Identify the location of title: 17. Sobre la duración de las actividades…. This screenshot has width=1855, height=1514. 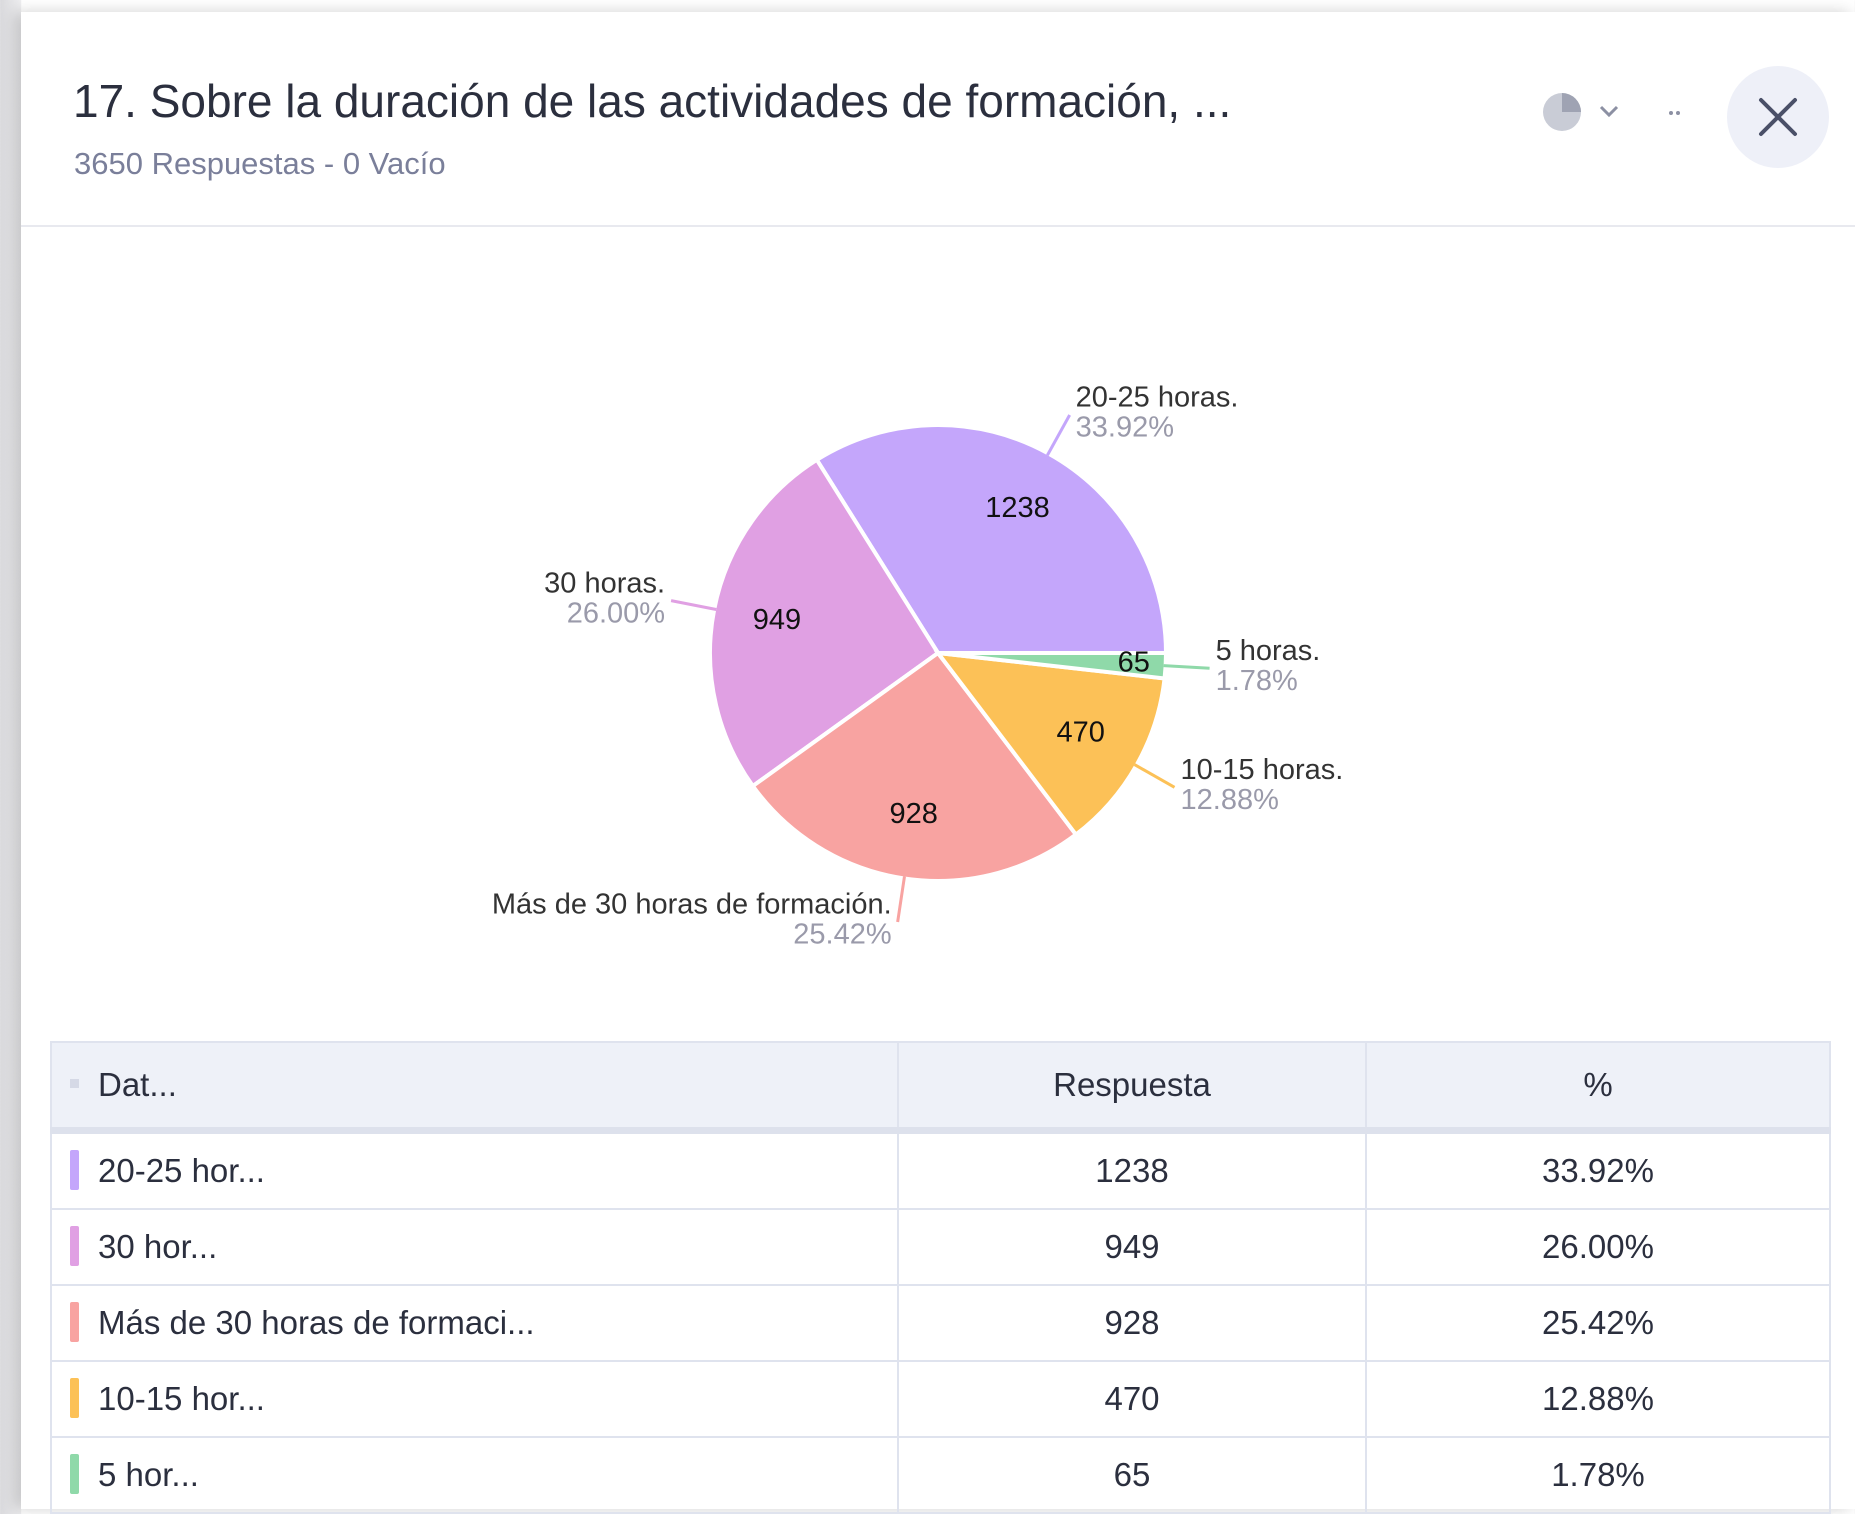
(652, 101).